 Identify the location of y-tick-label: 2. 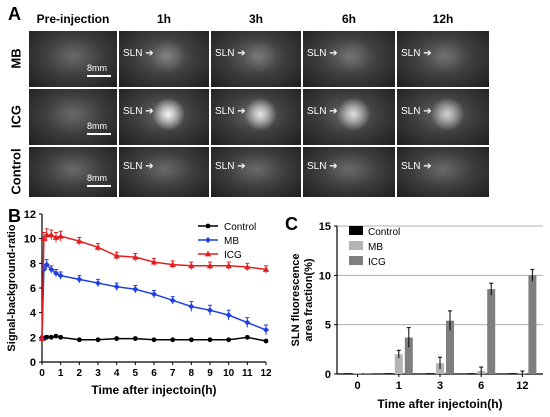
(33, 338).